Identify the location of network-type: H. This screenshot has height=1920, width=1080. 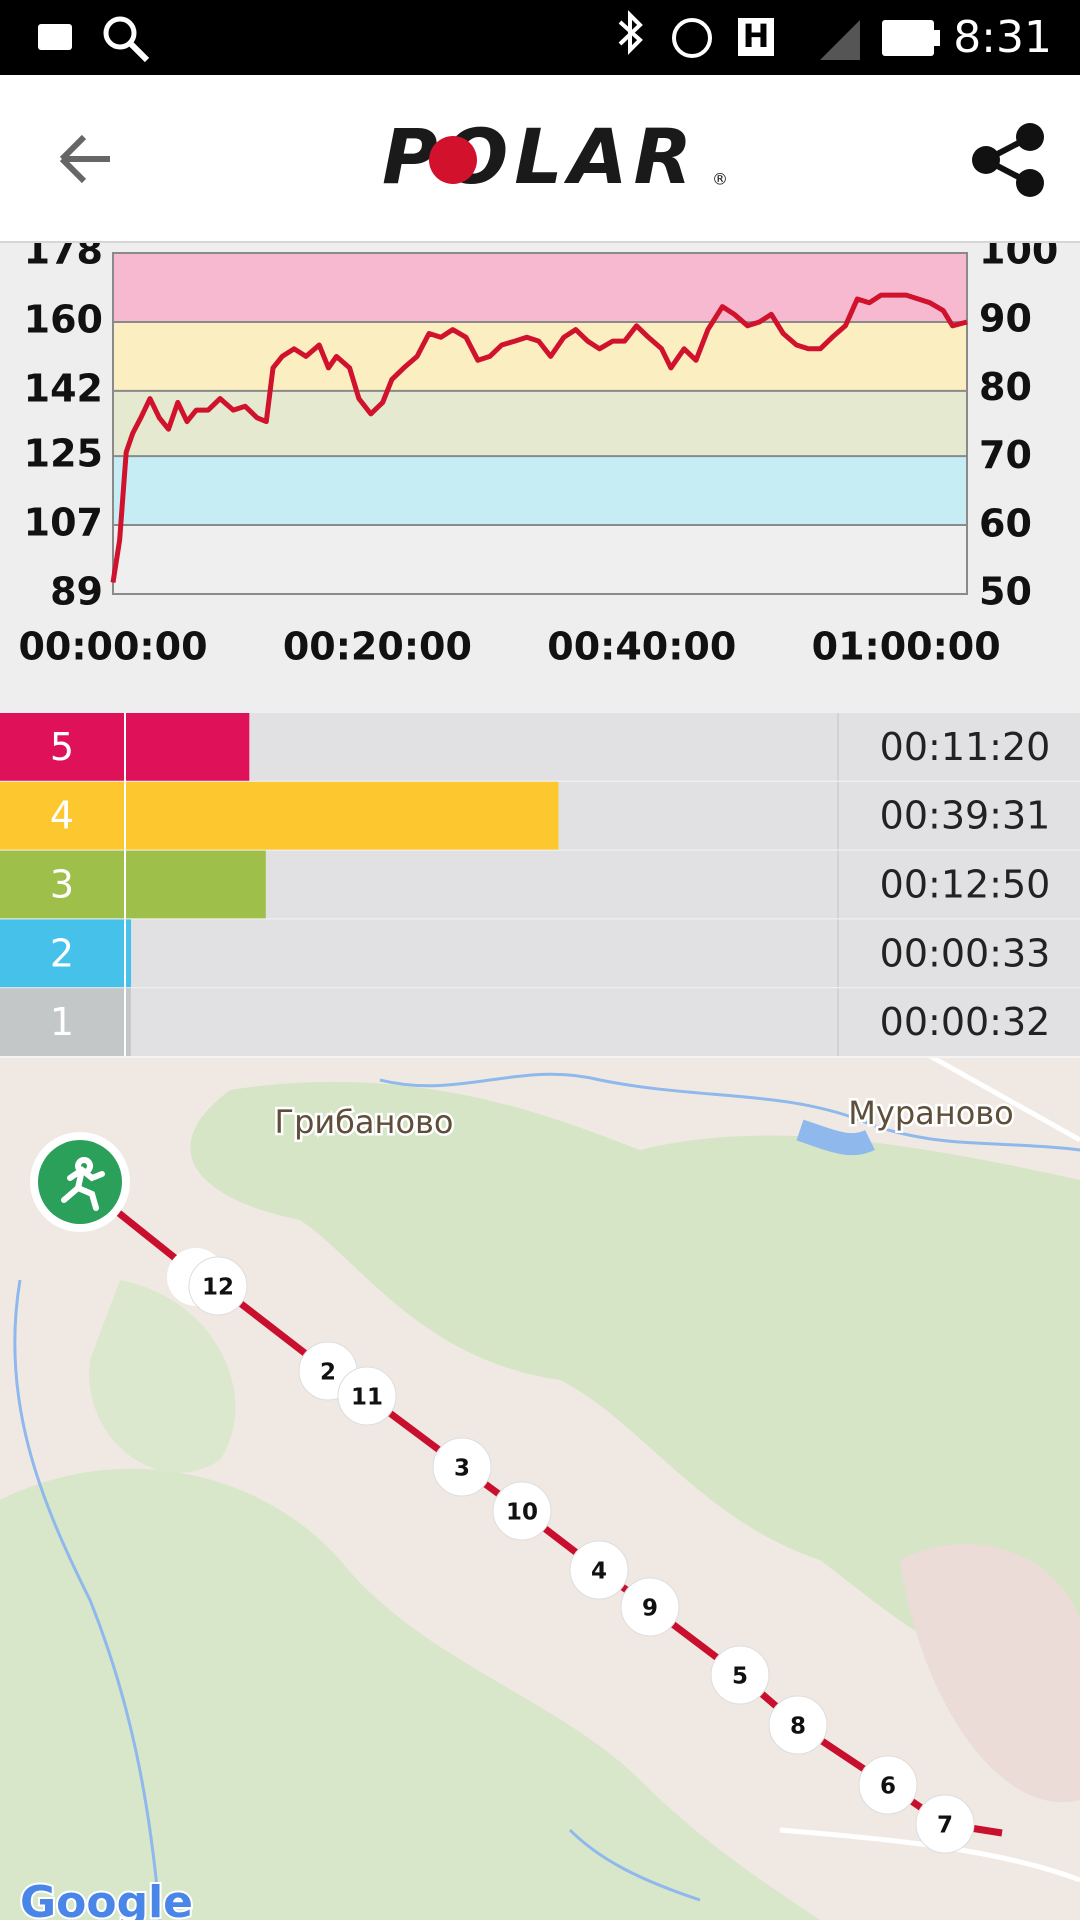
(756, 36).